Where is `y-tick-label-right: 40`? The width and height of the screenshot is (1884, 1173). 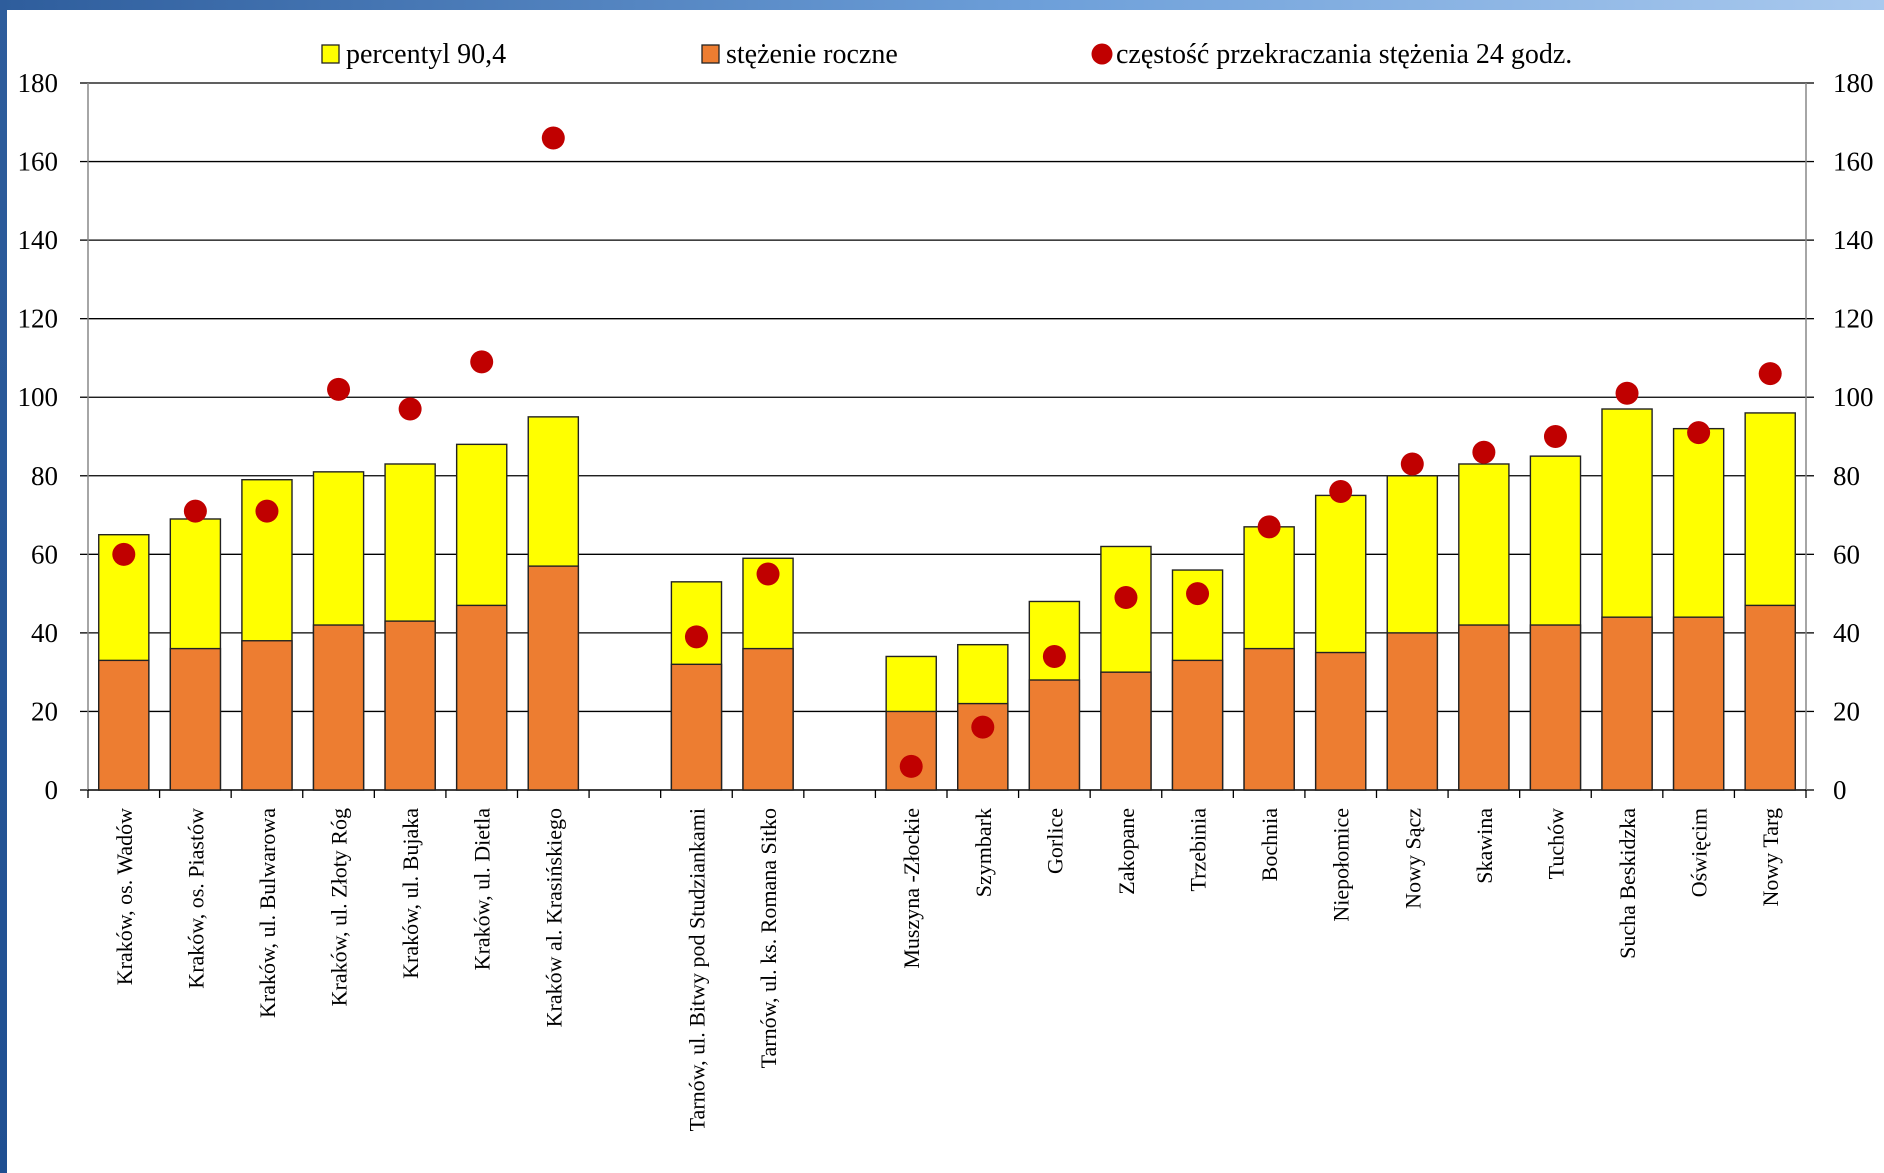 y-tick-label-right: 40 is located at coordinates (1846, 633).